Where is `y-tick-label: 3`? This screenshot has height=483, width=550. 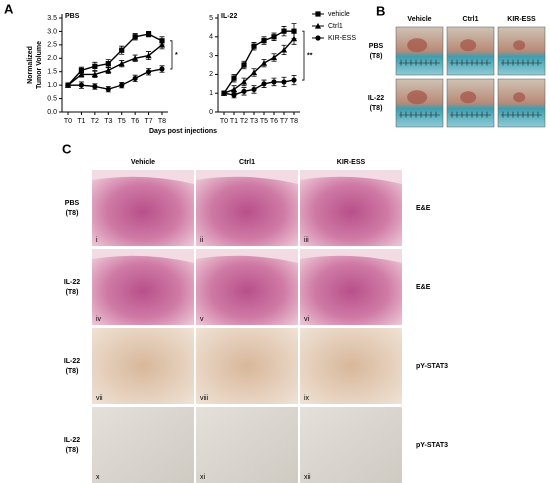
y-tick-label: 3 is located at coordinates (211, 55).